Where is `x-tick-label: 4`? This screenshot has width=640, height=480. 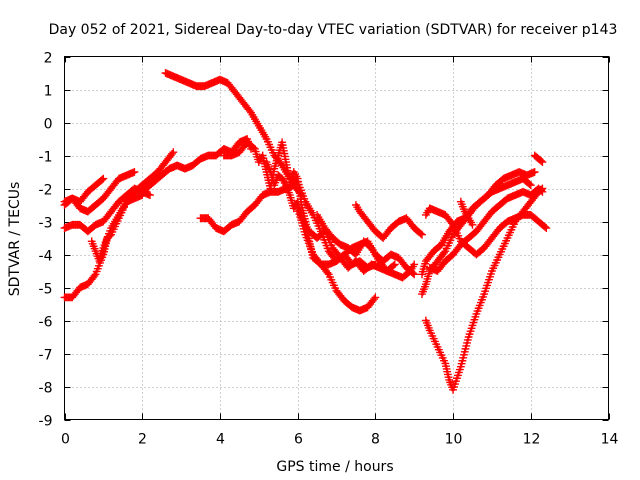 x-tick-label: 4 is located at coordinates (220, 440).